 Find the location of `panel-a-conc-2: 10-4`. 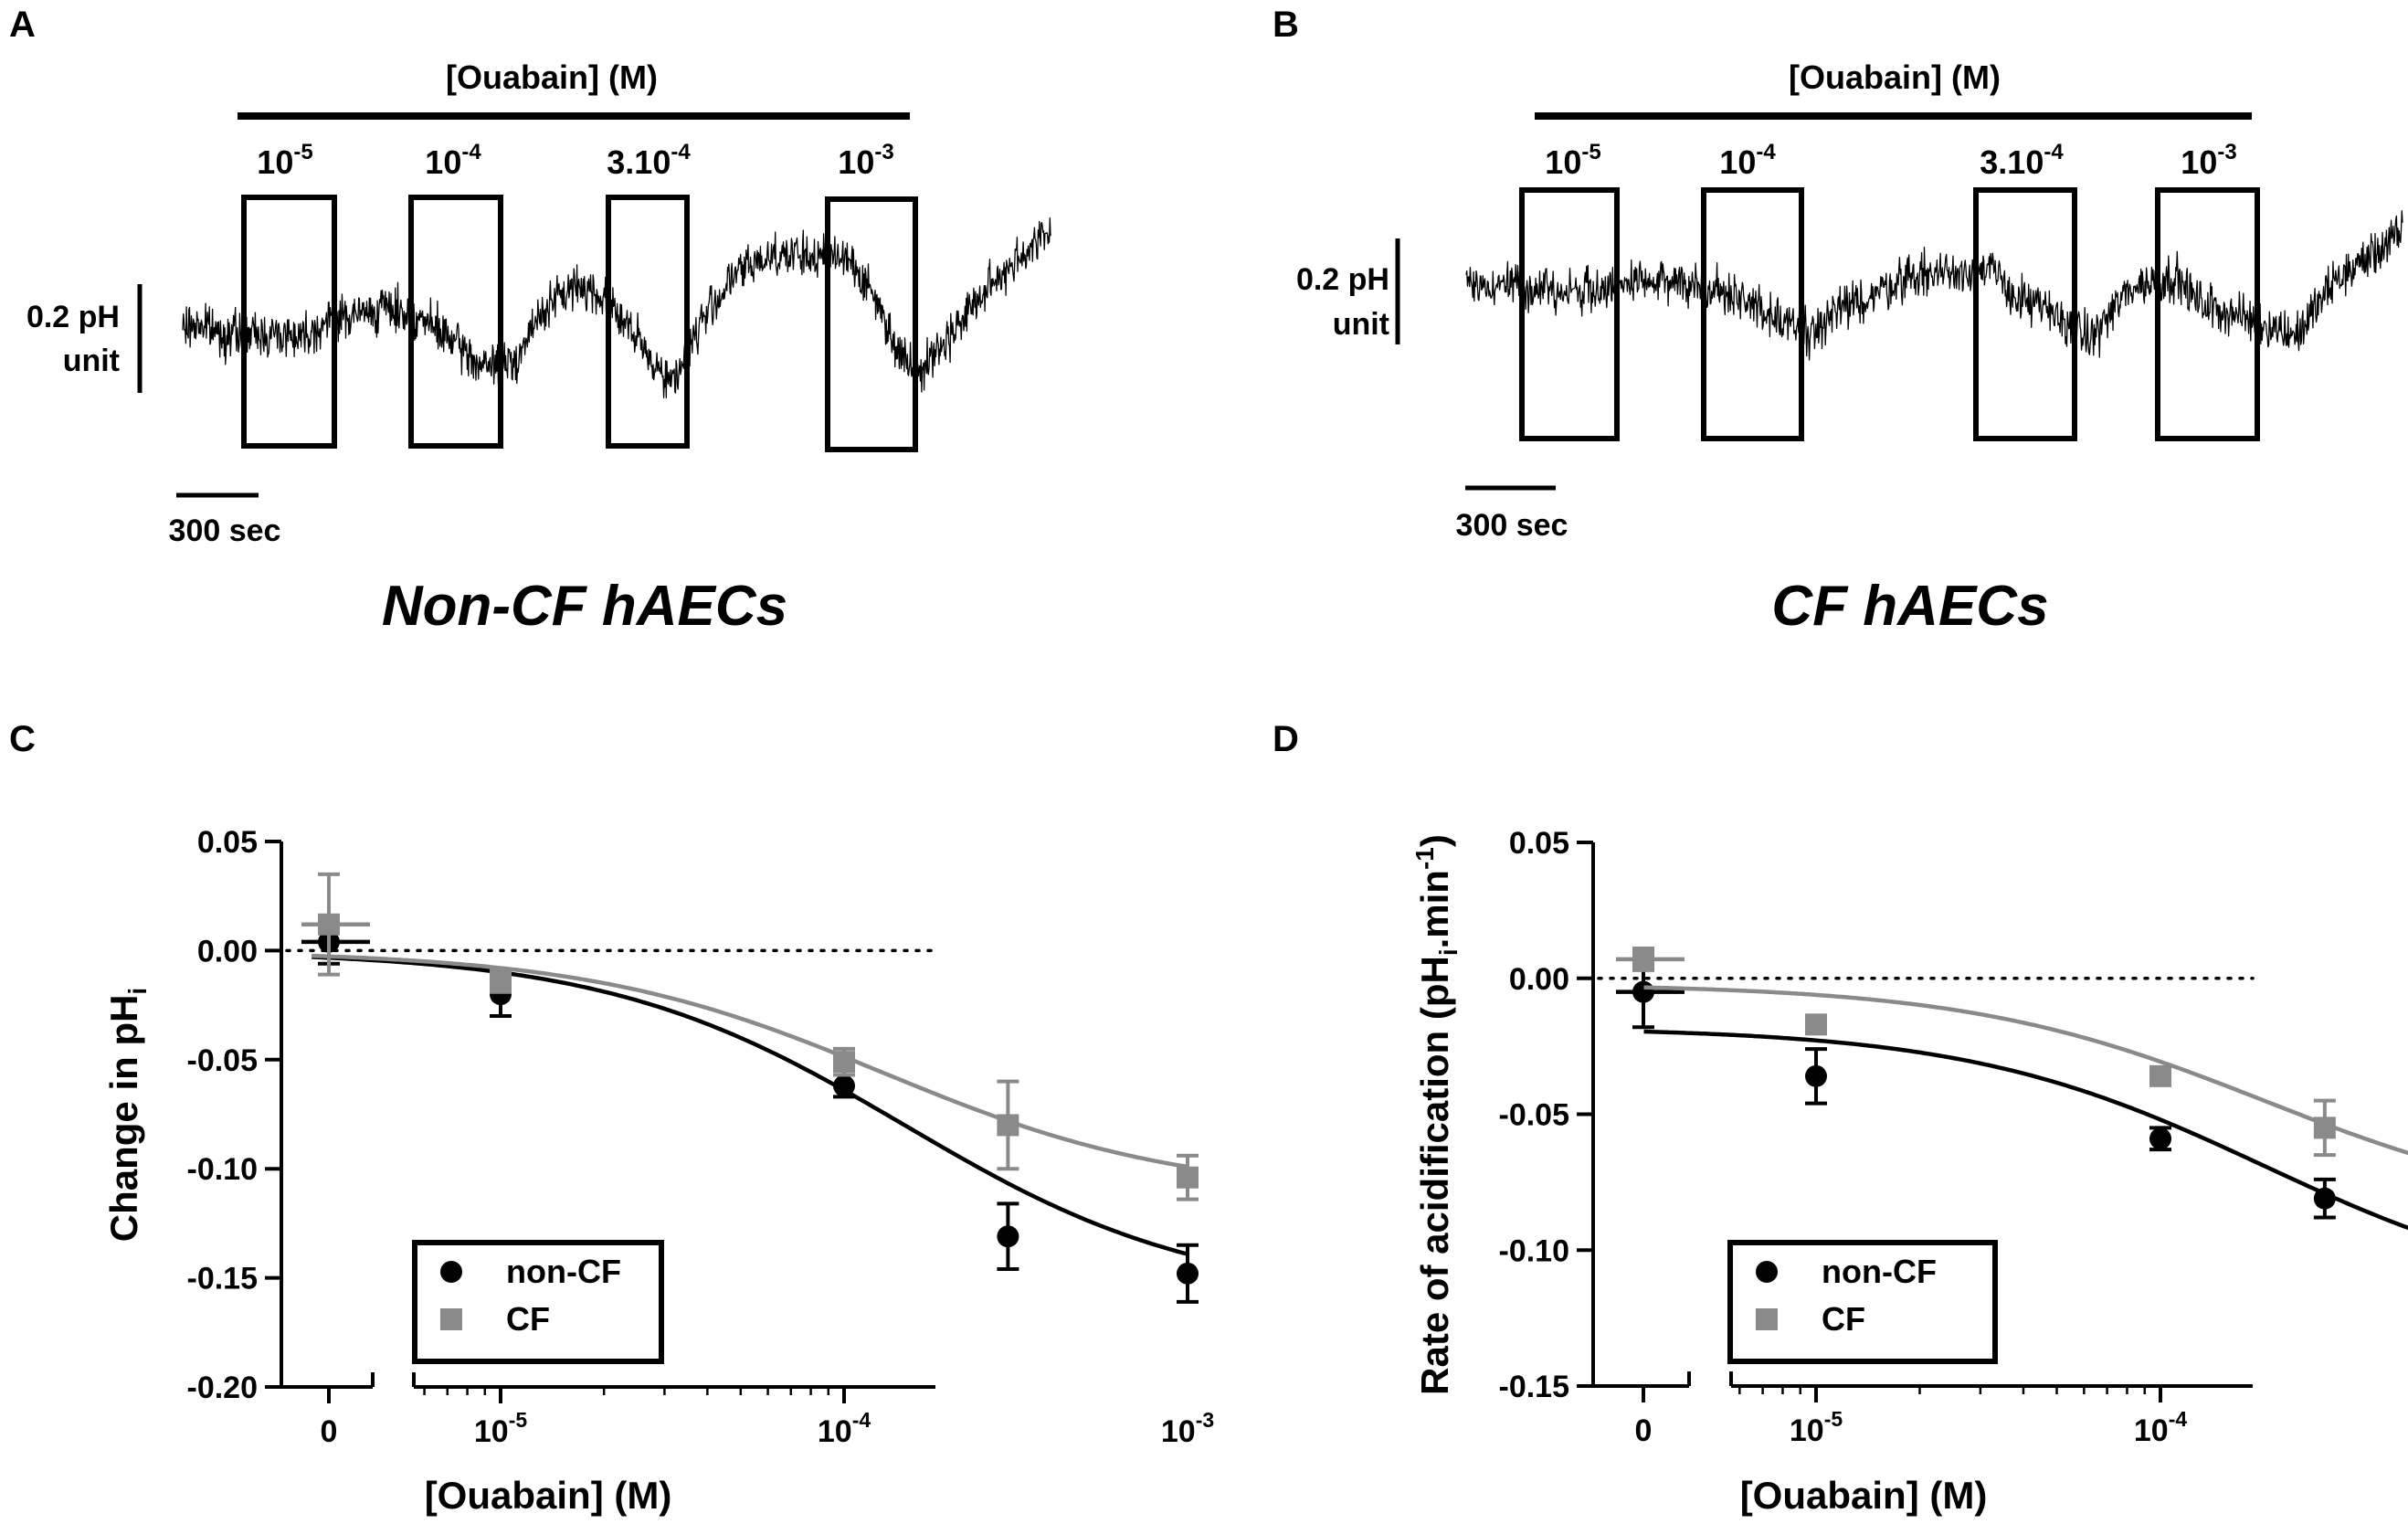

panel-a-conc-2: 10-4 is located at coordinates (453, 161).